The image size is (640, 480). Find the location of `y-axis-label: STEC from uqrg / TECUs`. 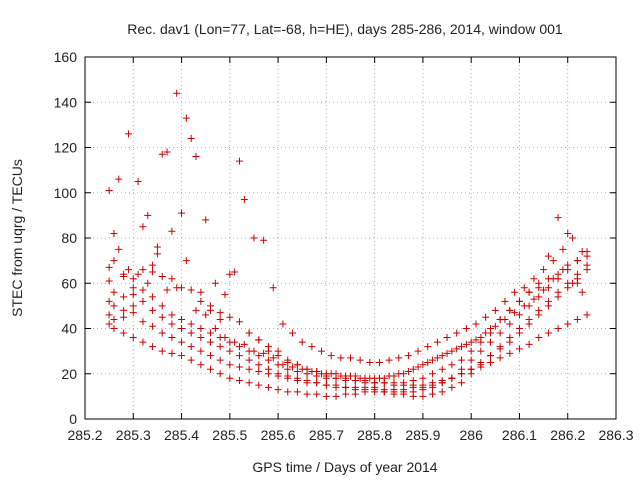

y-axis-label: STEC from uqrg / TECUs is located at coordinates (17, 238).